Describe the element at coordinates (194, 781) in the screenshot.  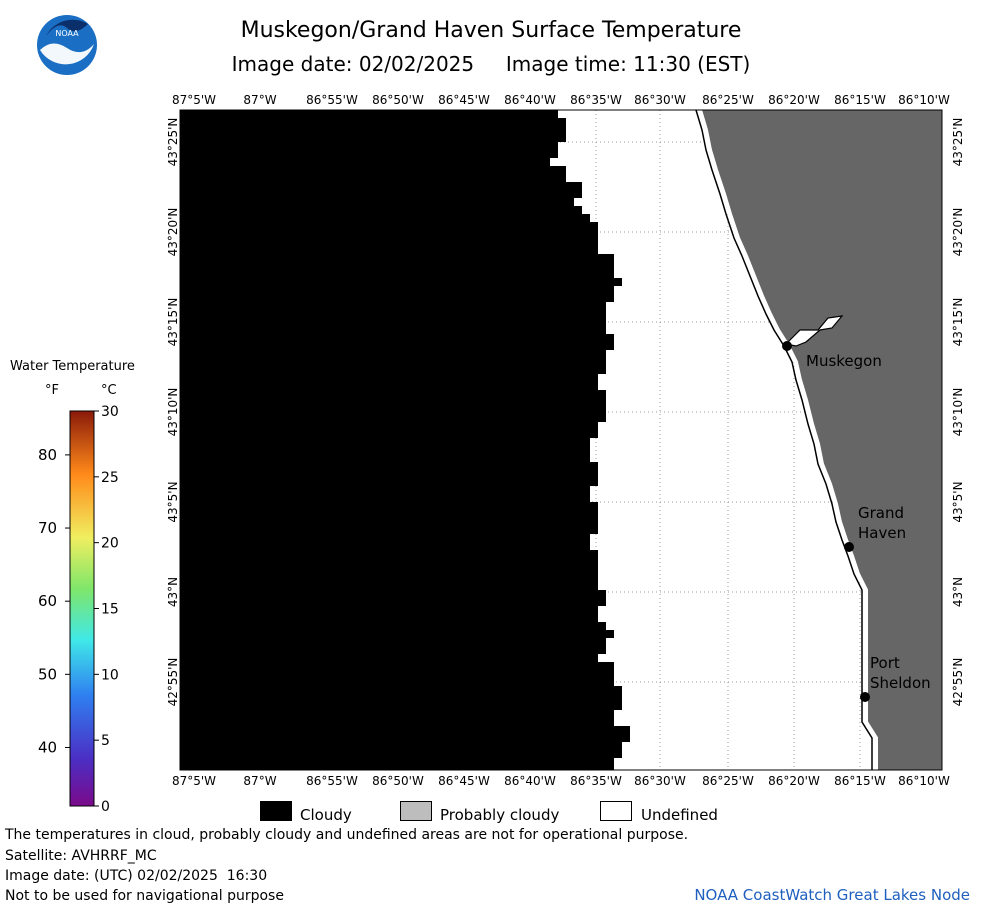
I see `longitude-label-bottom: 87°5'W` at that location.